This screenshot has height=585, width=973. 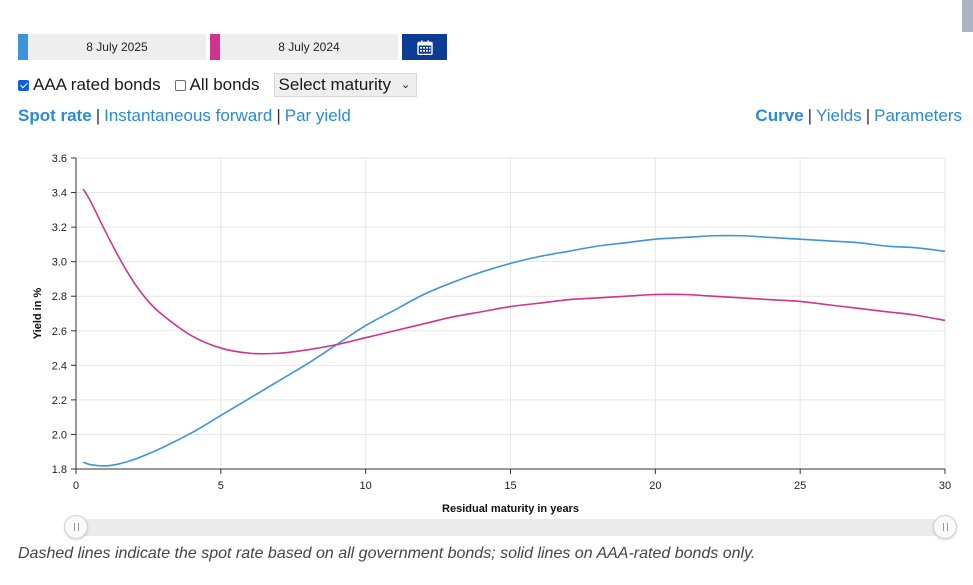 What do you see at coordinates (59, 366) in the screenshot?
I see `y-tick-label: 2.4` at bounding box center [59, 366].